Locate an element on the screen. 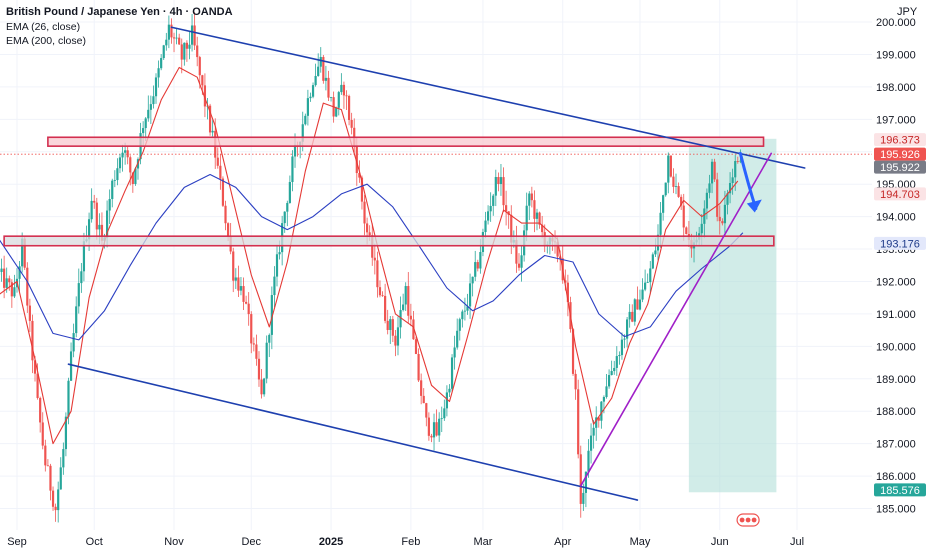 The image size is (932, 550). time-axis: Sep Oct Nov Dec 2025 Feb Mar Apr May Jun Jul is located at coordinates (466, 540).